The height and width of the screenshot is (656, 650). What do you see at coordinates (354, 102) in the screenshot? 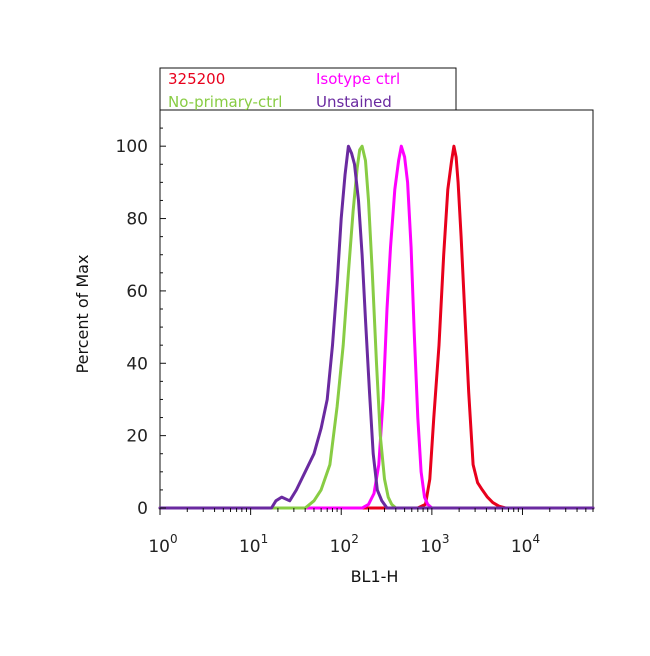
I see `legend-entry: Unstained` at bounding box center [354, 102].